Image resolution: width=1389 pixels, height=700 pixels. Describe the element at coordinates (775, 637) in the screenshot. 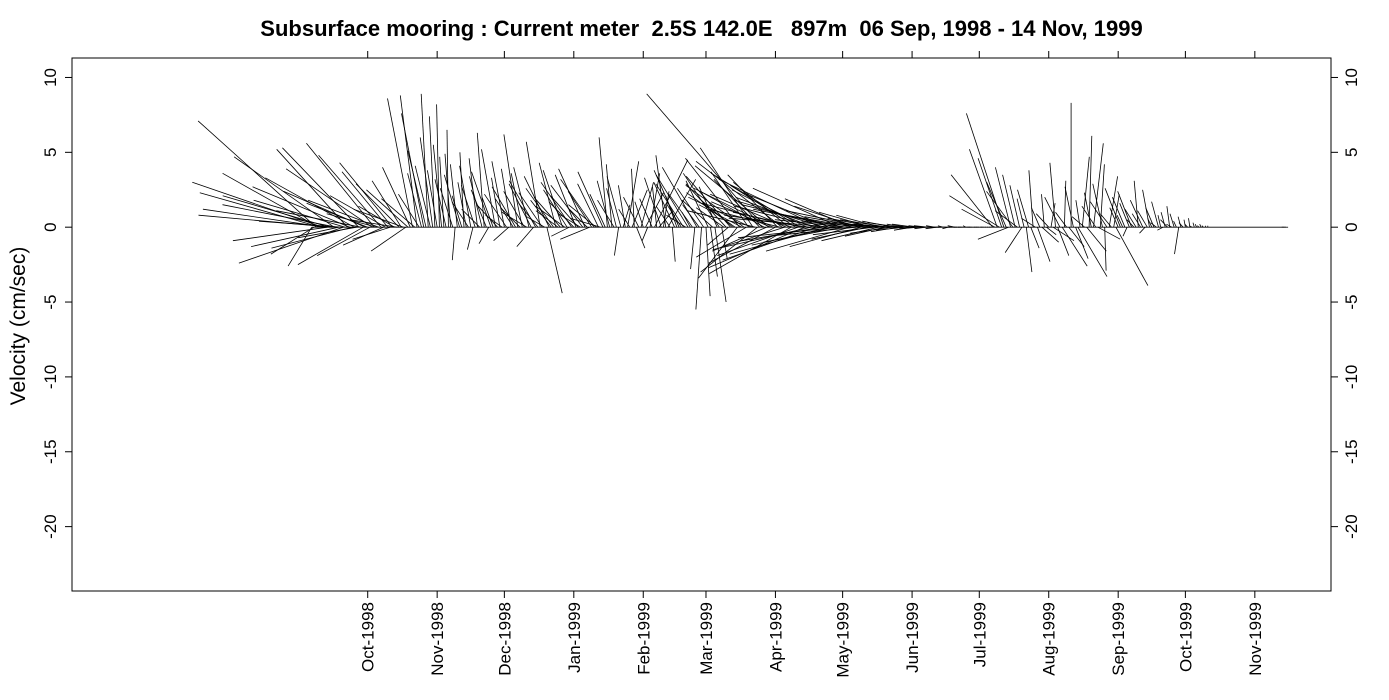

I see `x-tick-label: Apr-1999` at that location.